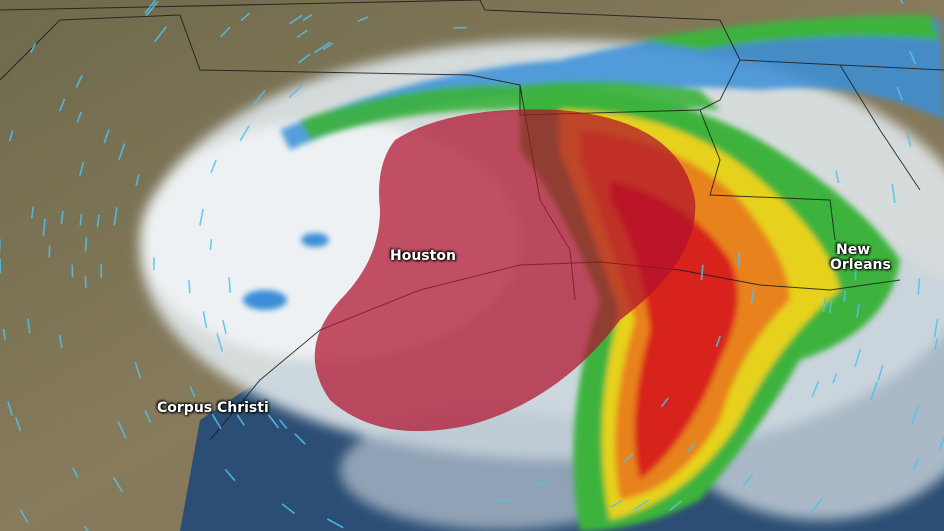 This screenshot has width=944, height=531. I want to click on city-label-houston: Houston, so click(423, 256).